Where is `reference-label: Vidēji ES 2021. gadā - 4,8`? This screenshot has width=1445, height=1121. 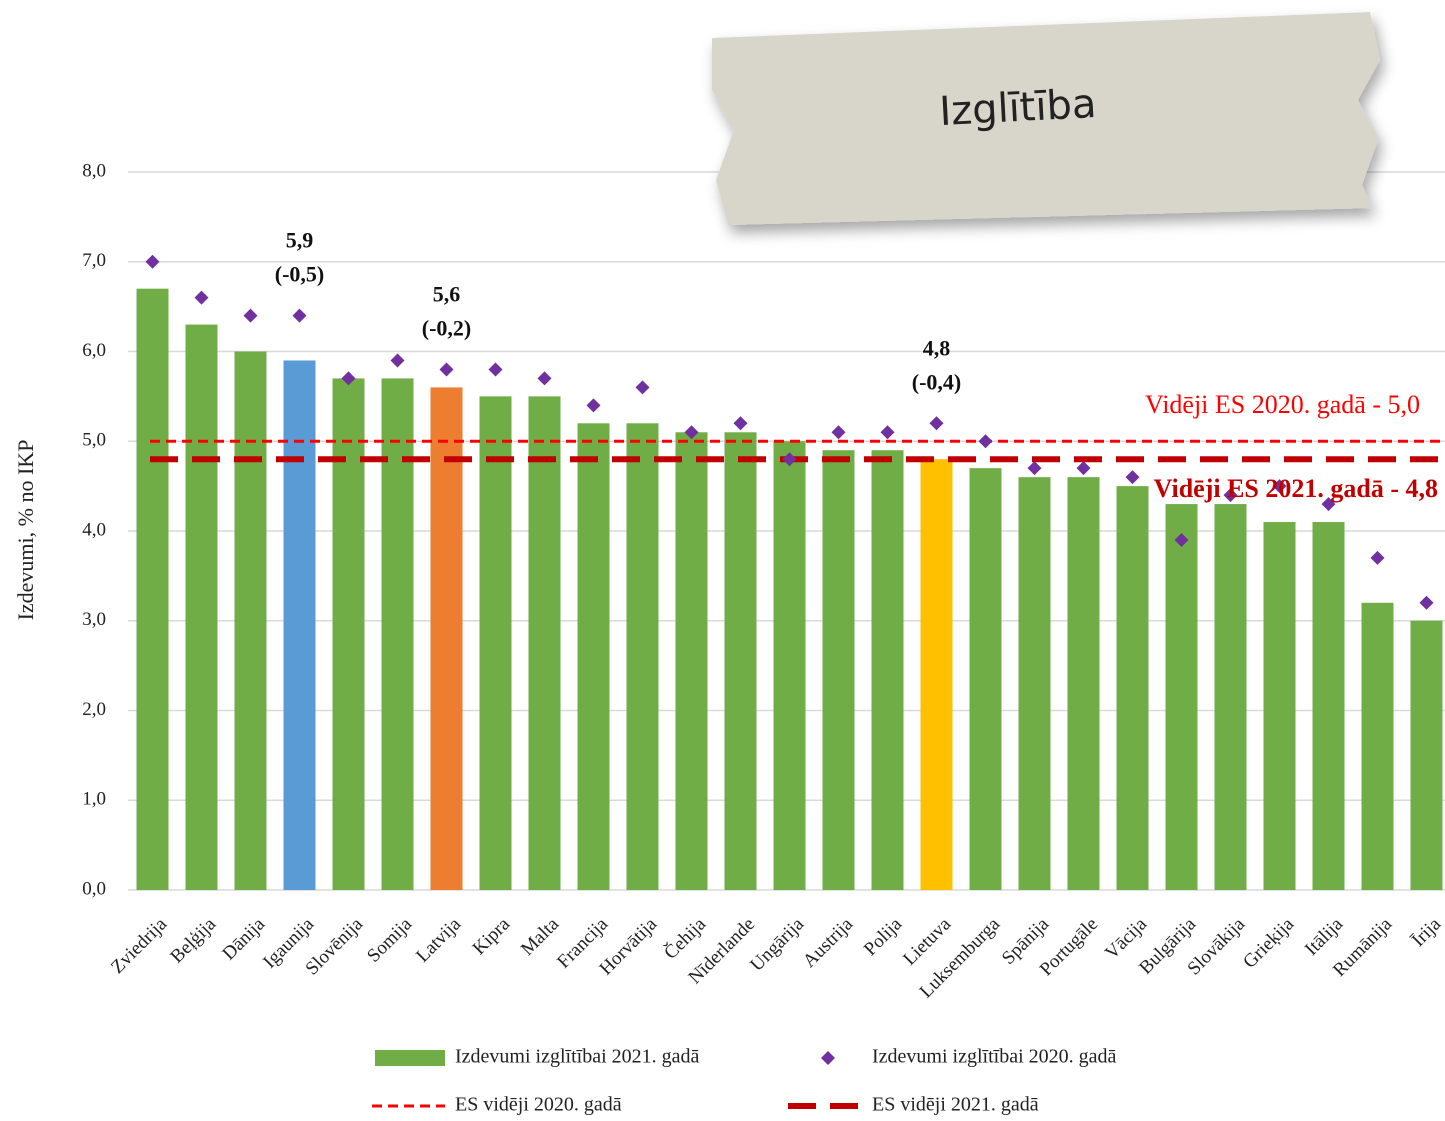 reference-label: Vidēji ES 2021. gadā - 4,8 is located at coordinates (1296, 488).